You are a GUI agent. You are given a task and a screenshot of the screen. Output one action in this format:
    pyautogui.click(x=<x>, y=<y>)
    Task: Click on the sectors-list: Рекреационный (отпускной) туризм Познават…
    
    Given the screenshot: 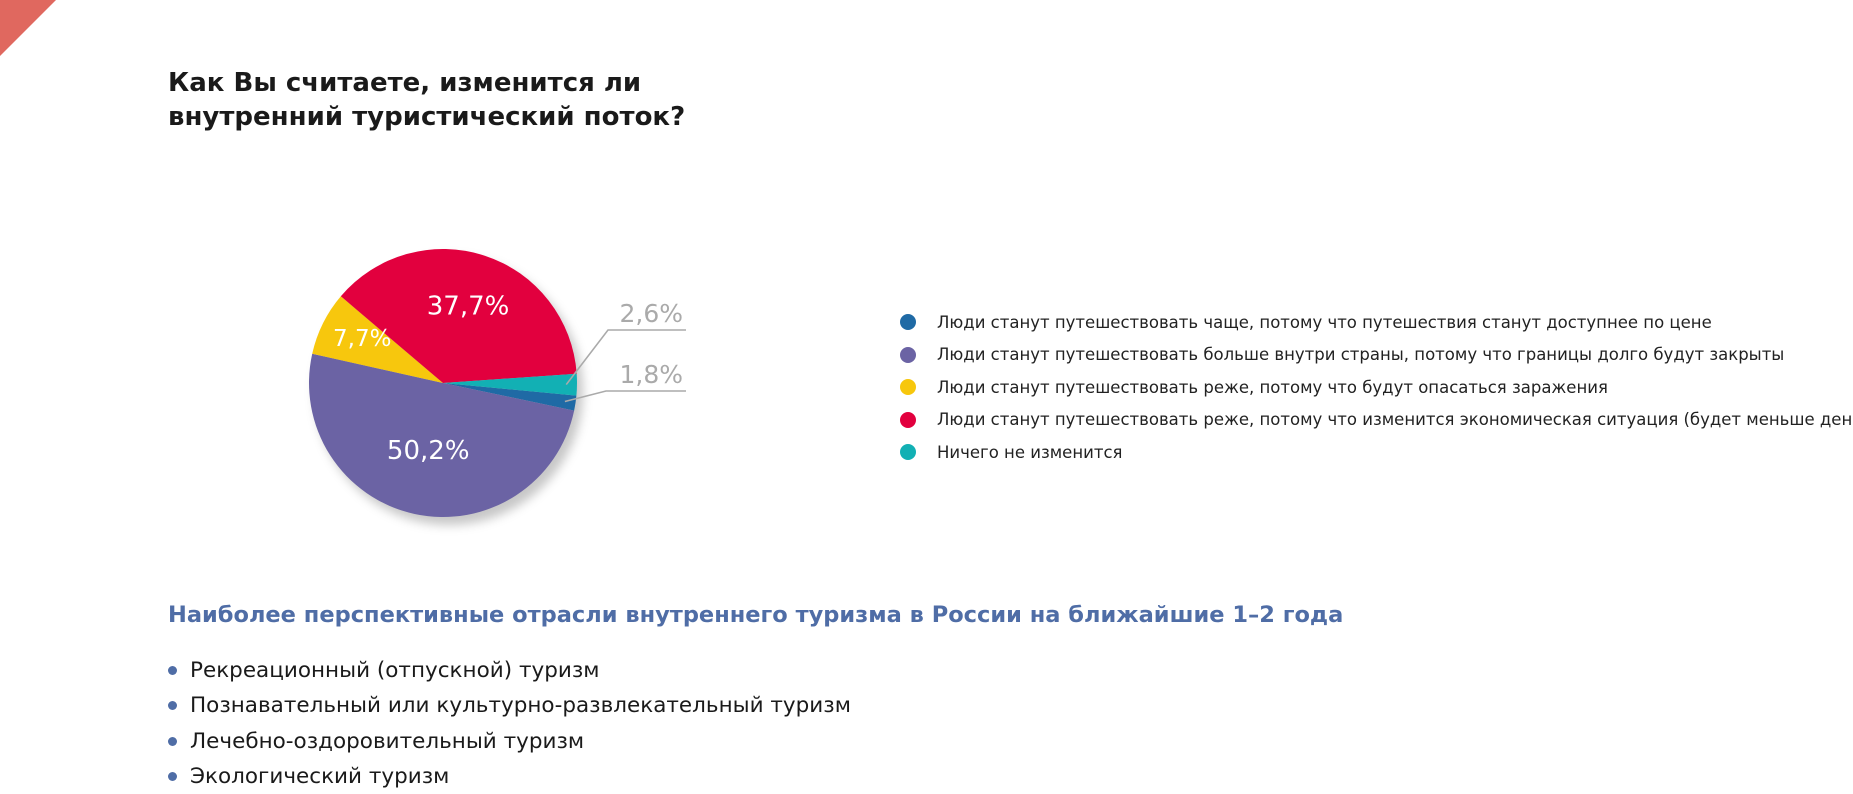 What is the action you would take?
    pyautogui.click(x=509, y=723)
    